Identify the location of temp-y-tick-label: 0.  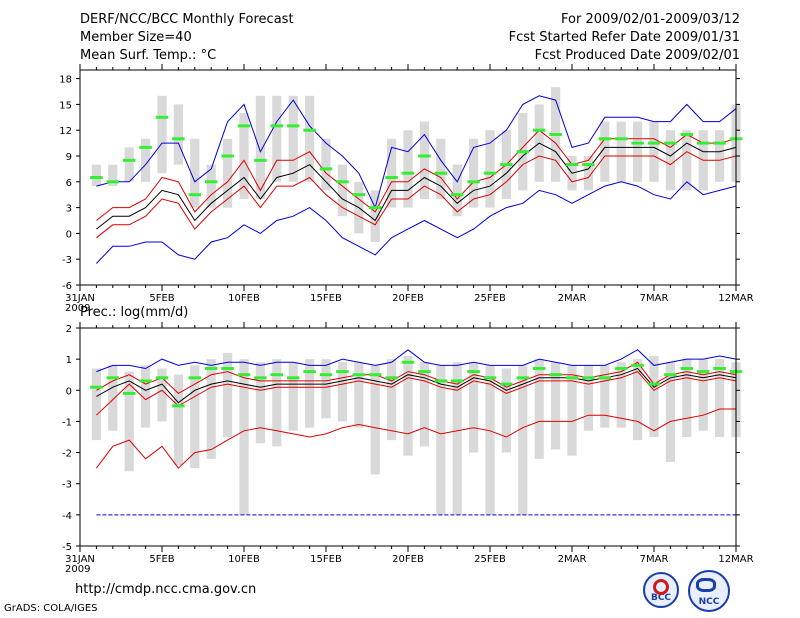
(69, 234).